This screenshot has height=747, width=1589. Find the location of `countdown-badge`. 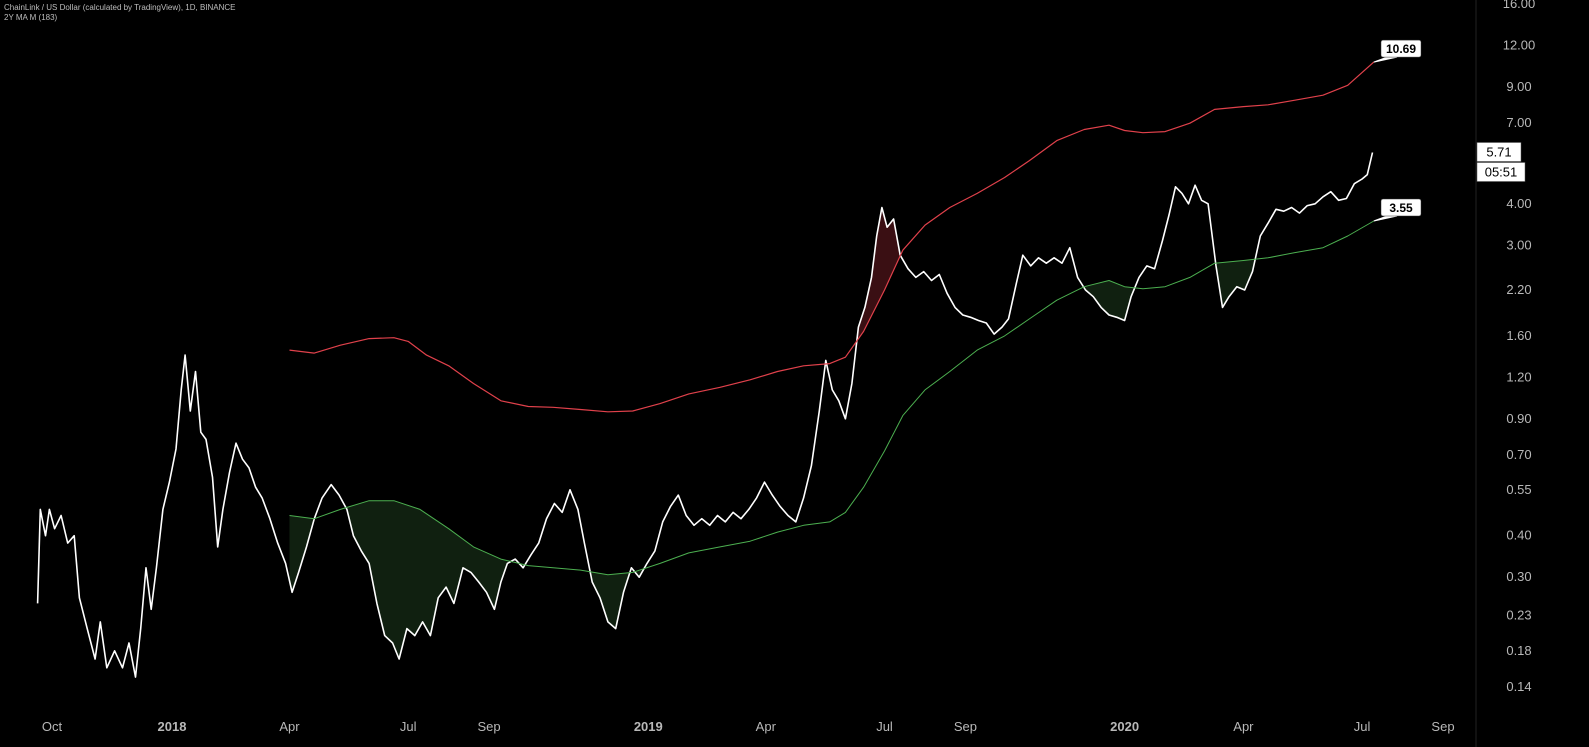

countdown-badge is located at coordinates (1501, 172).